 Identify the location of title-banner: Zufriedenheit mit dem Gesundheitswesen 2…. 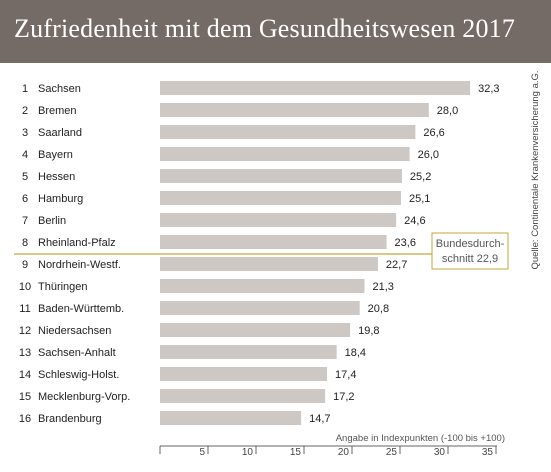
(275, 31).